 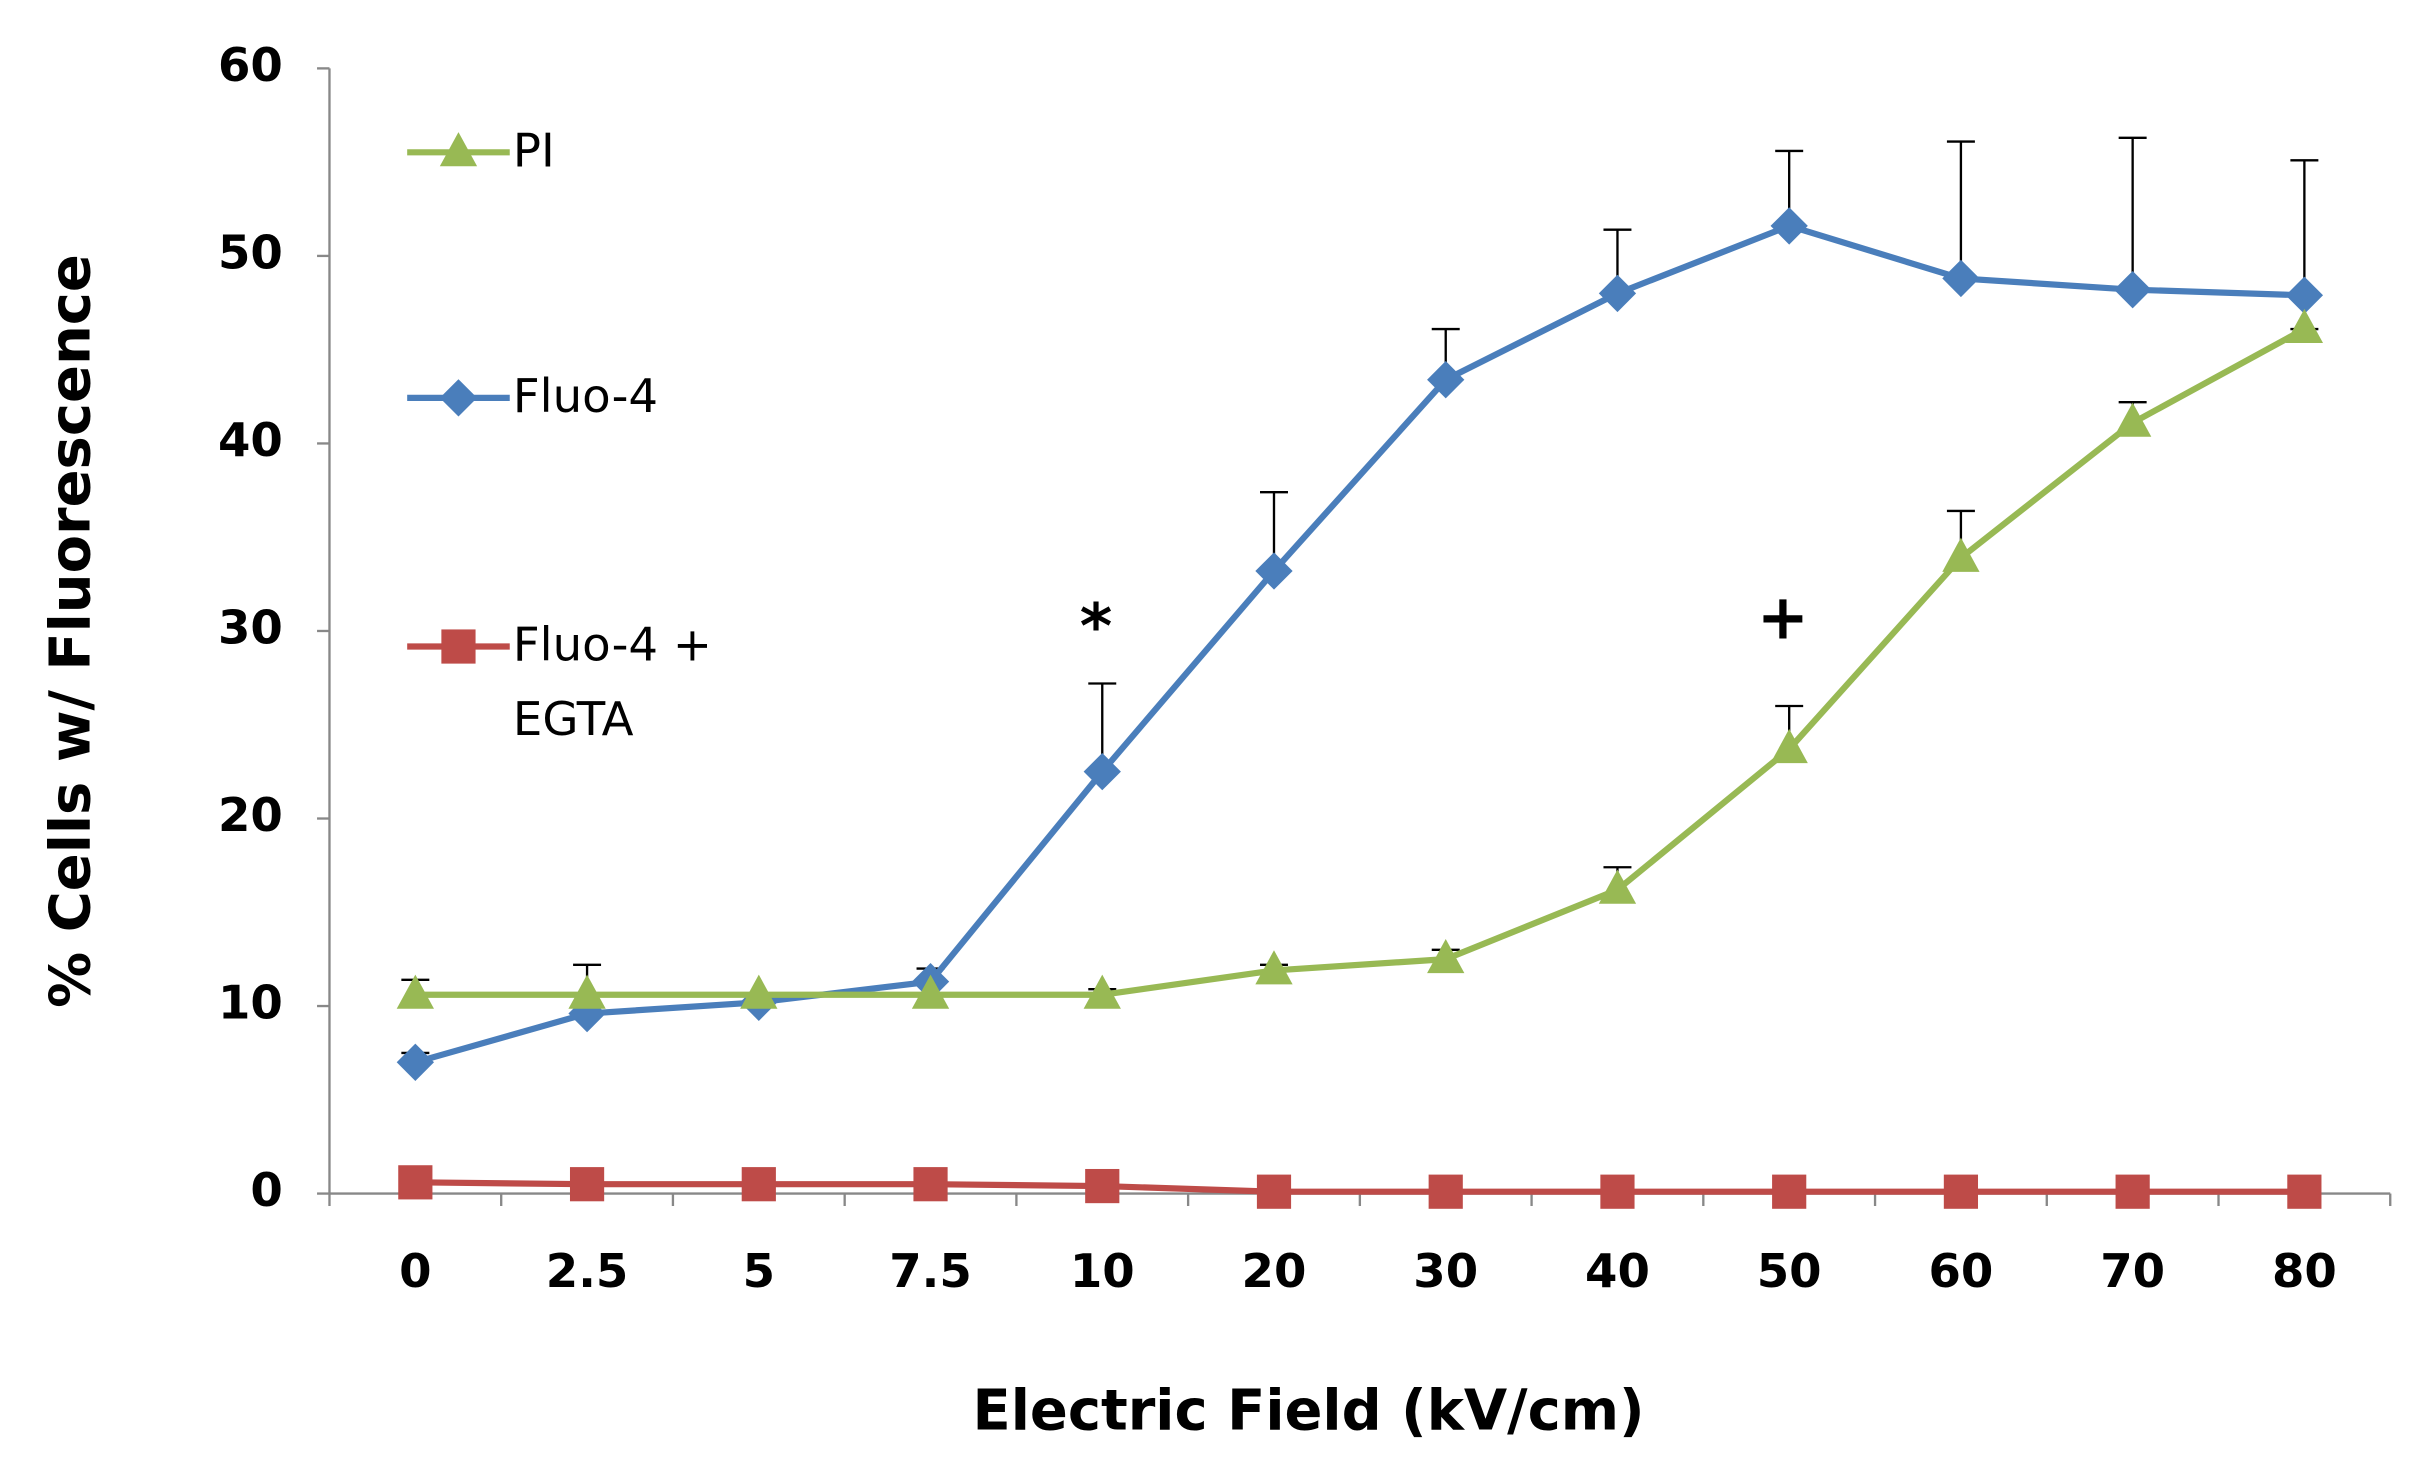 I want to click on y-tick-label: 0, so click(x=266, y=1190).